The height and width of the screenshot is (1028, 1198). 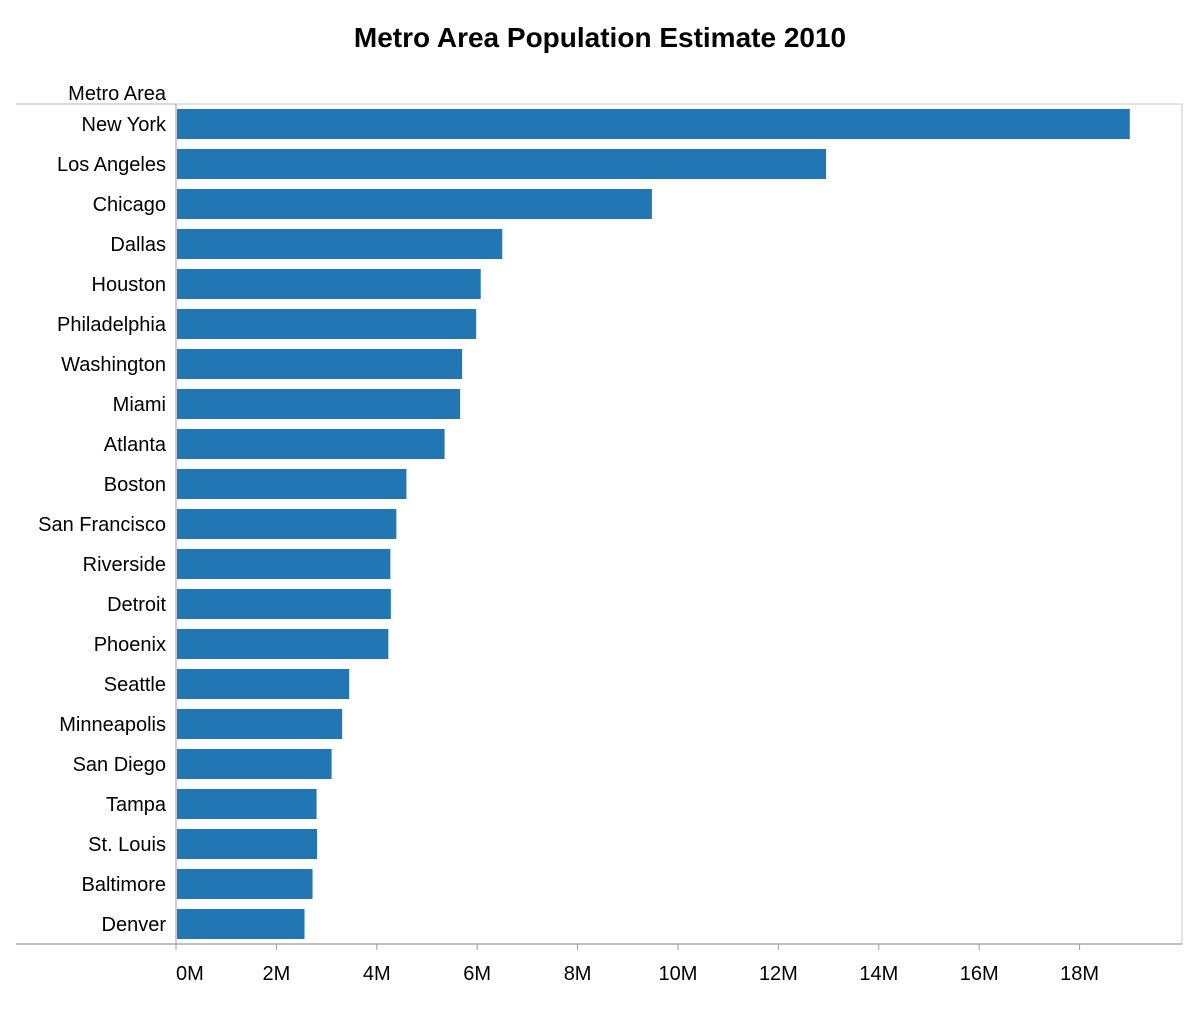 I want to click on x-tick-label: 16M, so click(x=979, y=974).